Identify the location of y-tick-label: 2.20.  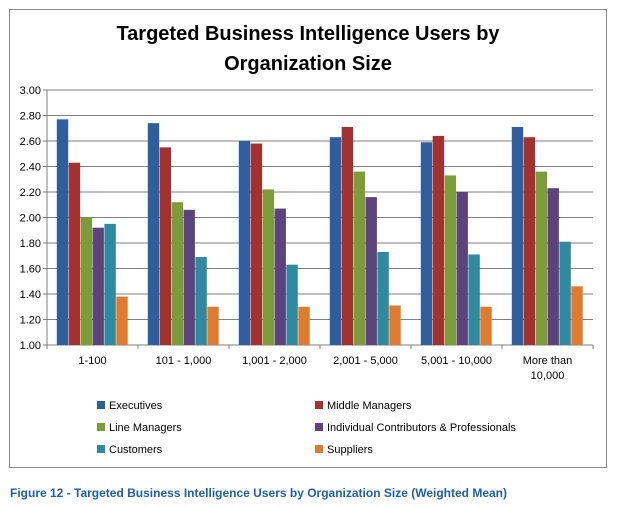
(30, 193).